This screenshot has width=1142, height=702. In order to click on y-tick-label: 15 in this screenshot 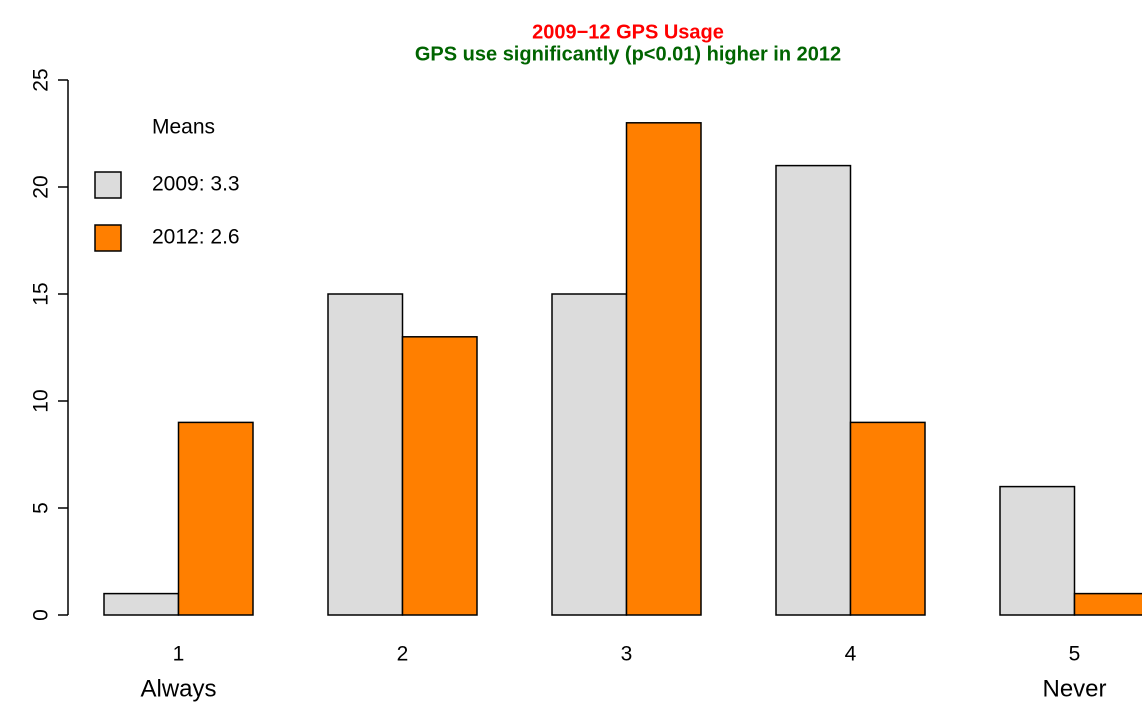, I will do `click(41, 293)`.